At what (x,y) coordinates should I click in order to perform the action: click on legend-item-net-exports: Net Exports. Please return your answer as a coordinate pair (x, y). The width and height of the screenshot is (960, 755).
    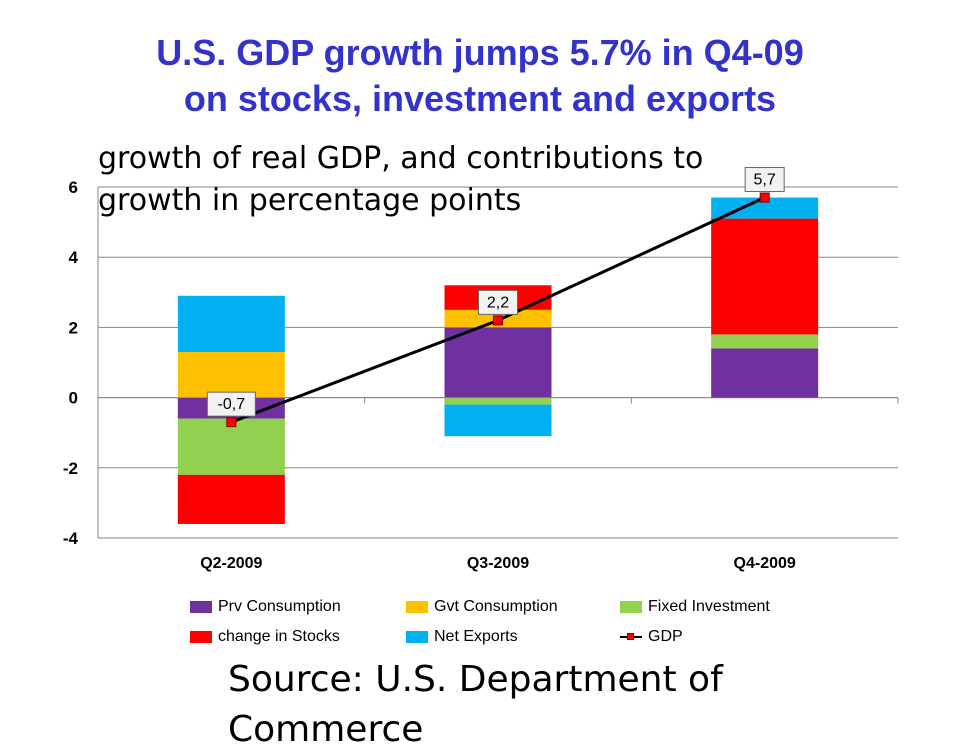
    Looking at the image, I should click on (462, 637).